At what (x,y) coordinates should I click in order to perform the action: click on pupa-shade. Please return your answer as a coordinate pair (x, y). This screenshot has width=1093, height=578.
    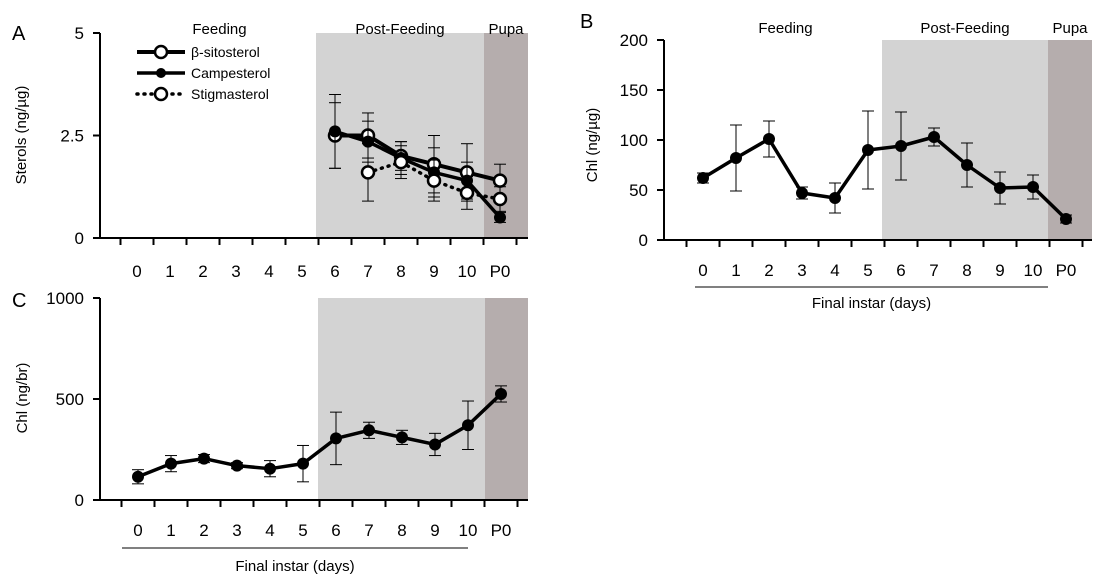
    Looking at the image, I should click on (506, 399).